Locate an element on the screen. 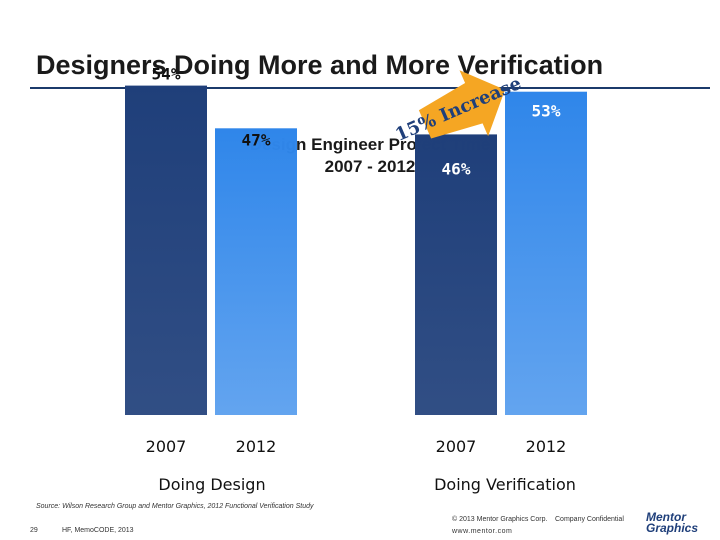 The width and height of the screenshot is (720, 540). bar-doing-verification-2007 is located at coordinates (456, 274).